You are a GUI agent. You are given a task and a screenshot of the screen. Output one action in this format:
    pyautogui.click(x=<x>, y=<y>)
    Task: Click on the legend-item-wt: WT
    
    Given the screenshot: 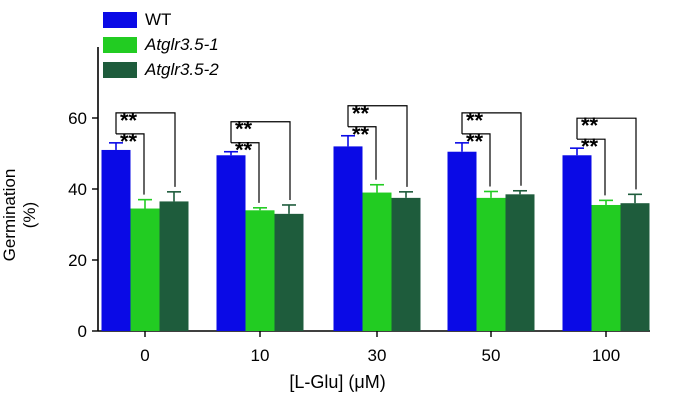 What is the action you would take?
    pyautogui.click(x=161, y=19)
    